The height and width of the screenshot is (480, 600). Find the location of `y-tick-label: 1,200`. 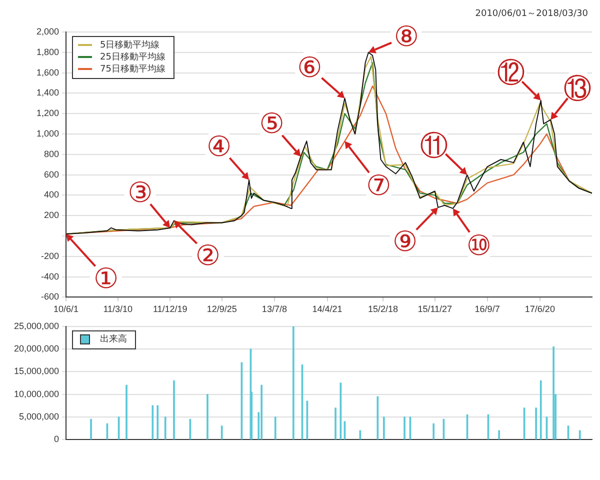

y-tick-label: 1,200 is located at coordinates (47, 113).